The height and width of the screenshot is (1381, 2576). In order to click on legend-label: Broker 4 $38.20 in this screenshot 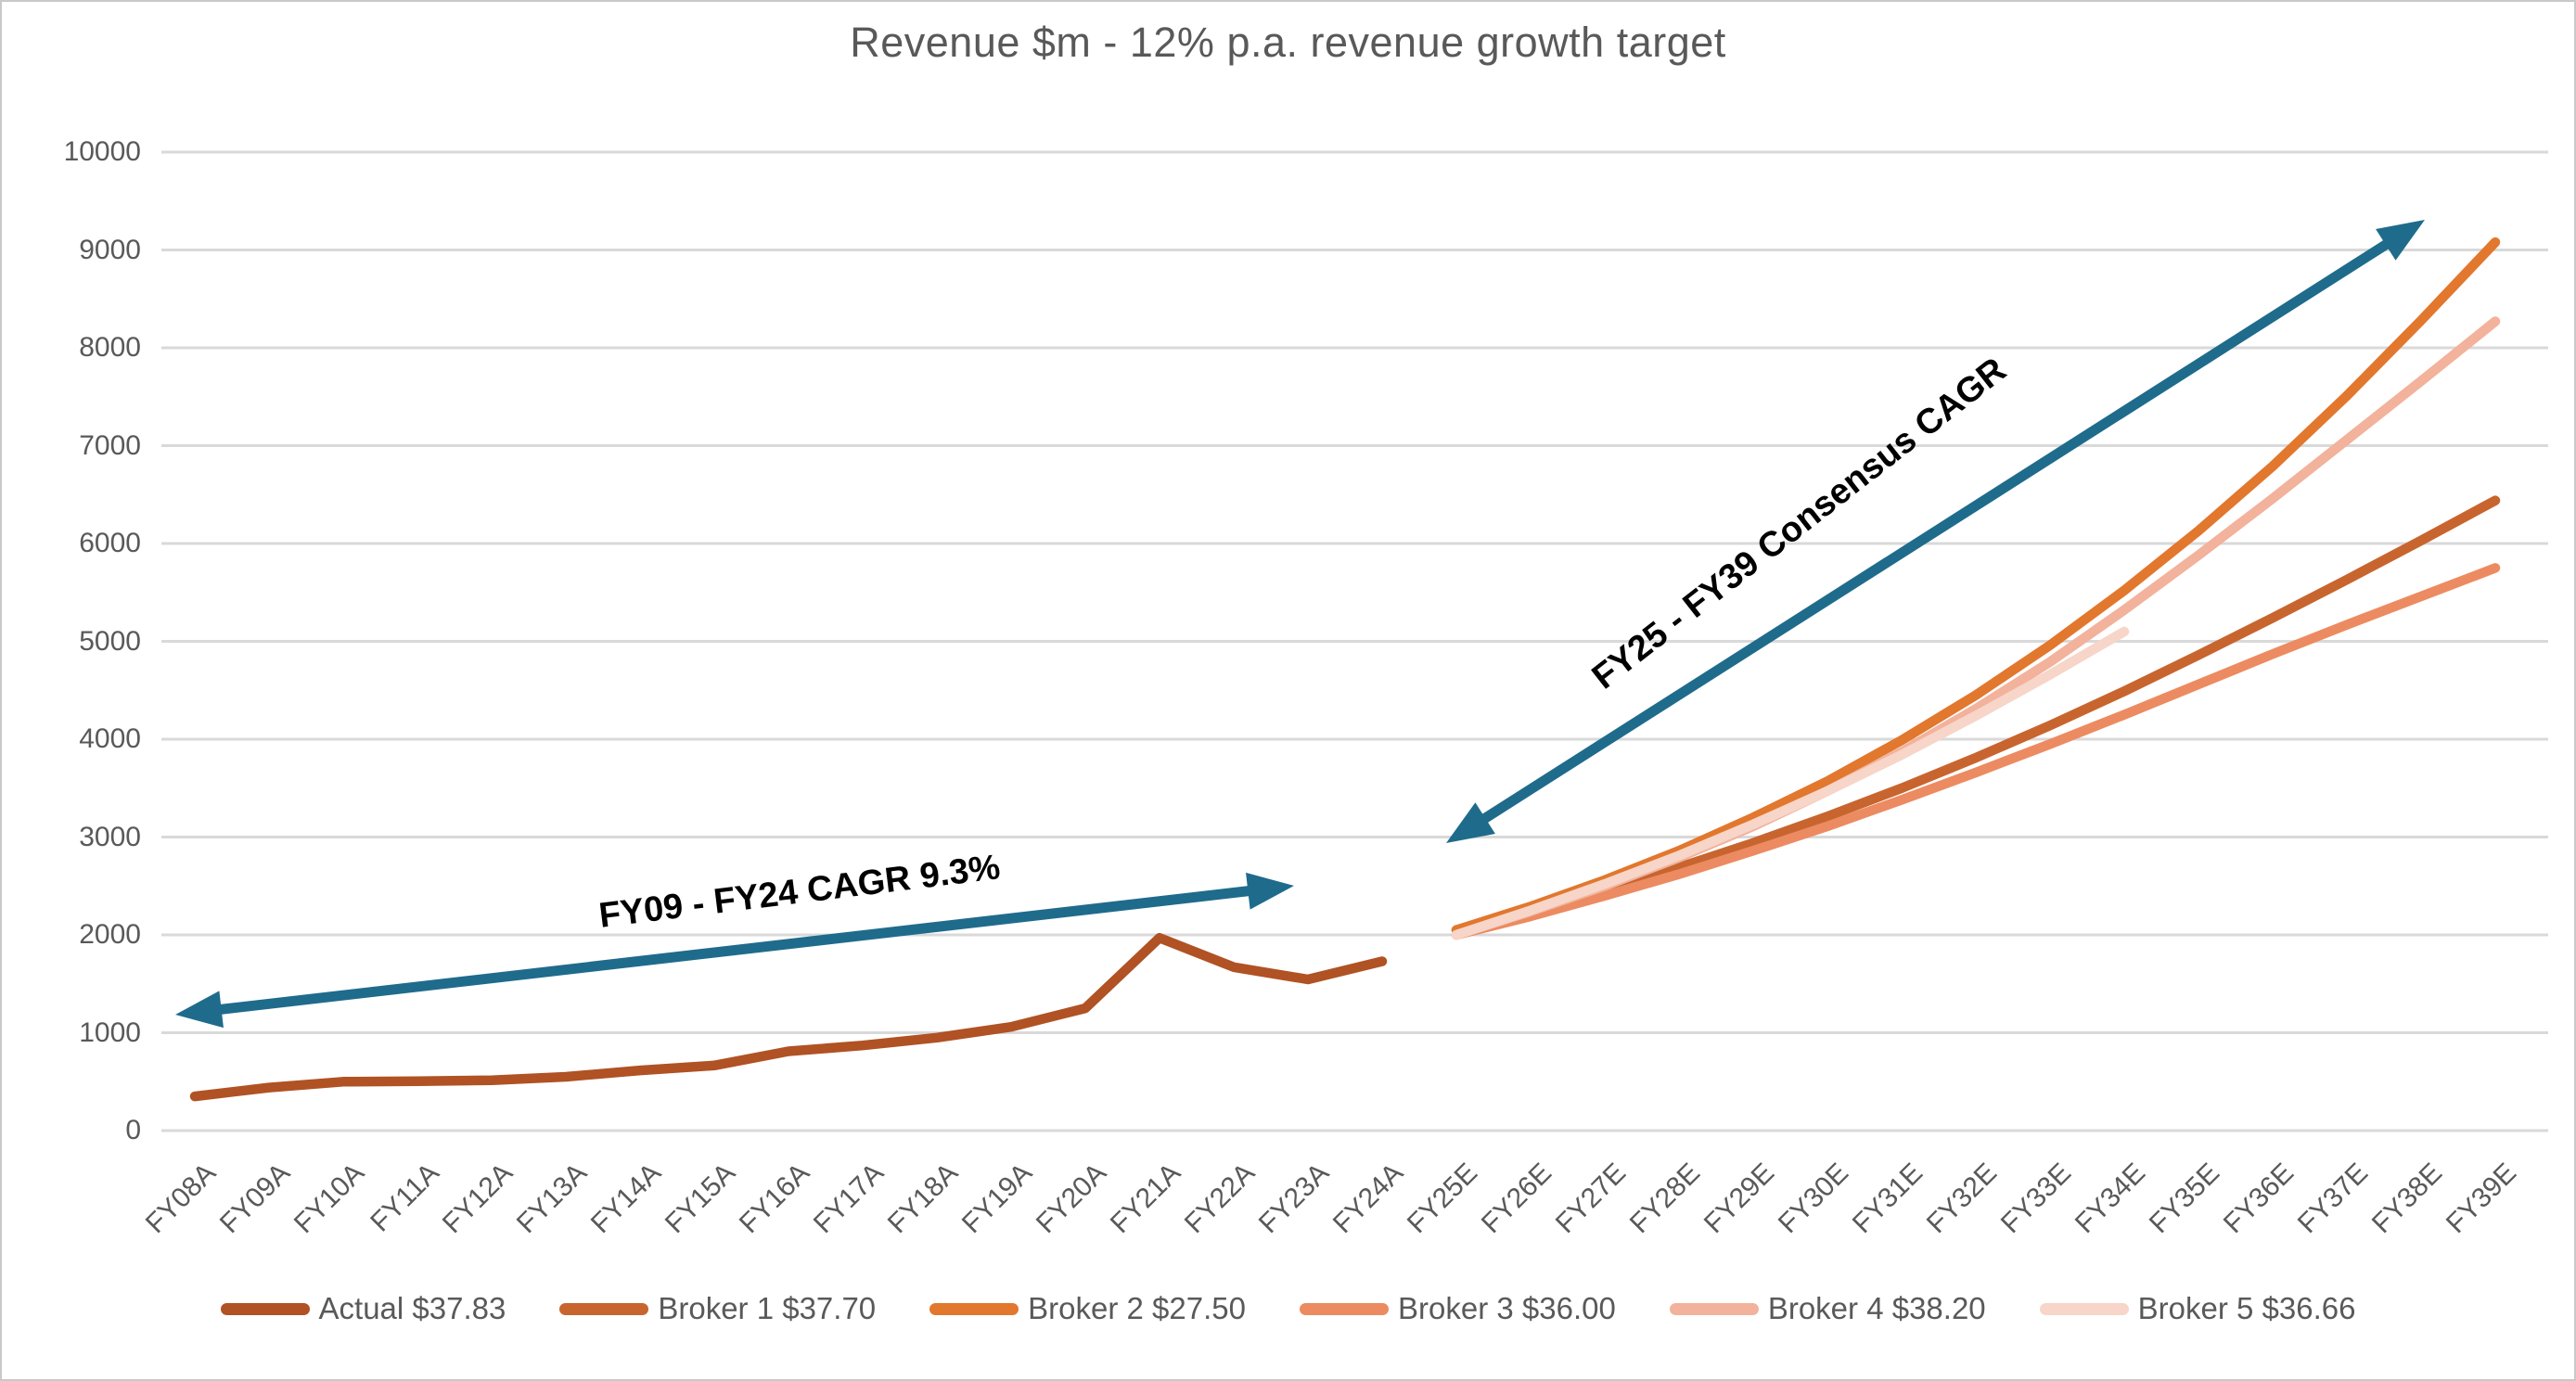, I will do `click(1876, 1308)`.